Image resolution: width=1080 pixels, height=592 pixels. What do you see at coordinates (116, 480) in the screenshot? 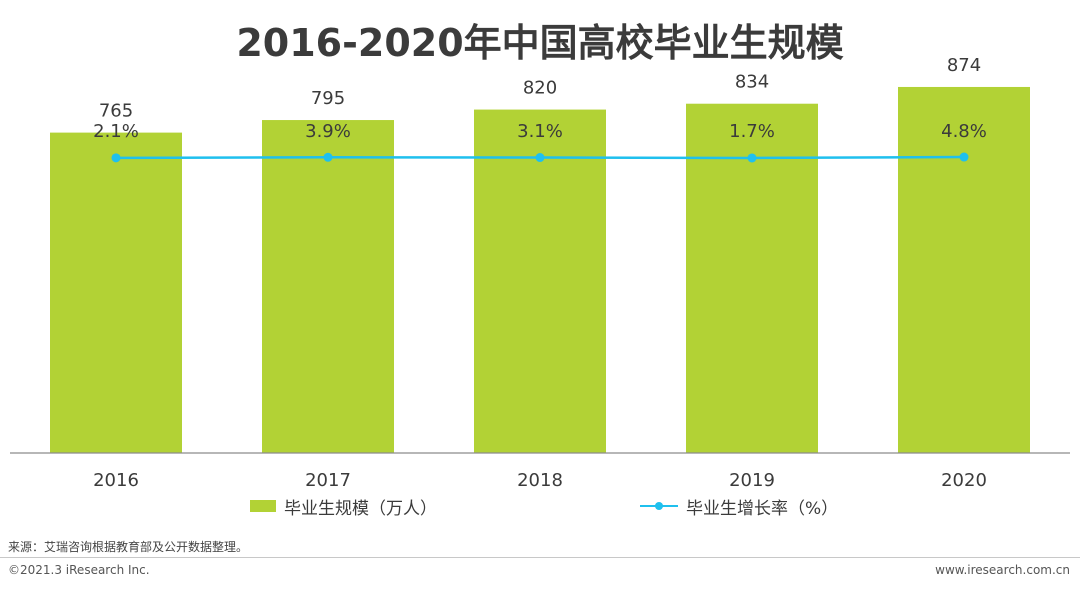
I see `x-tick-label-2016: 2016` at bounding box center [116, 480].